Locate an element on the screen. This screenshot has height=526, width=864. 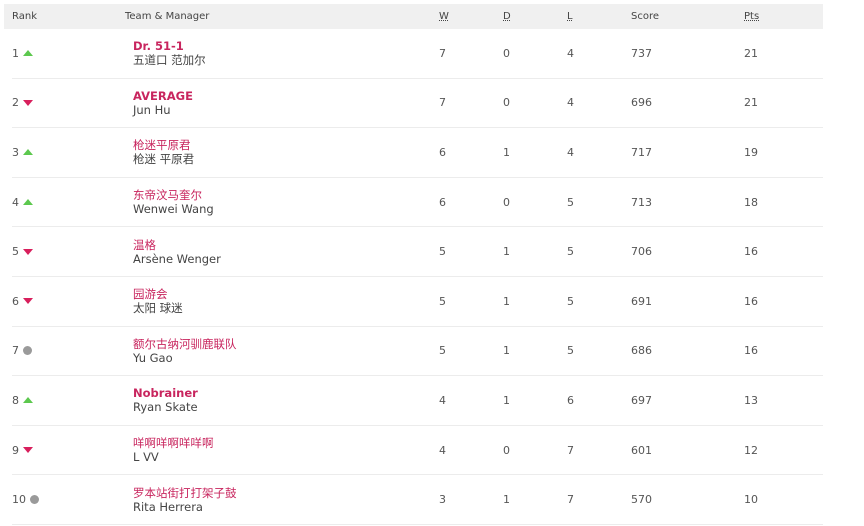
points: 18 is located at coordinates (751, 202).